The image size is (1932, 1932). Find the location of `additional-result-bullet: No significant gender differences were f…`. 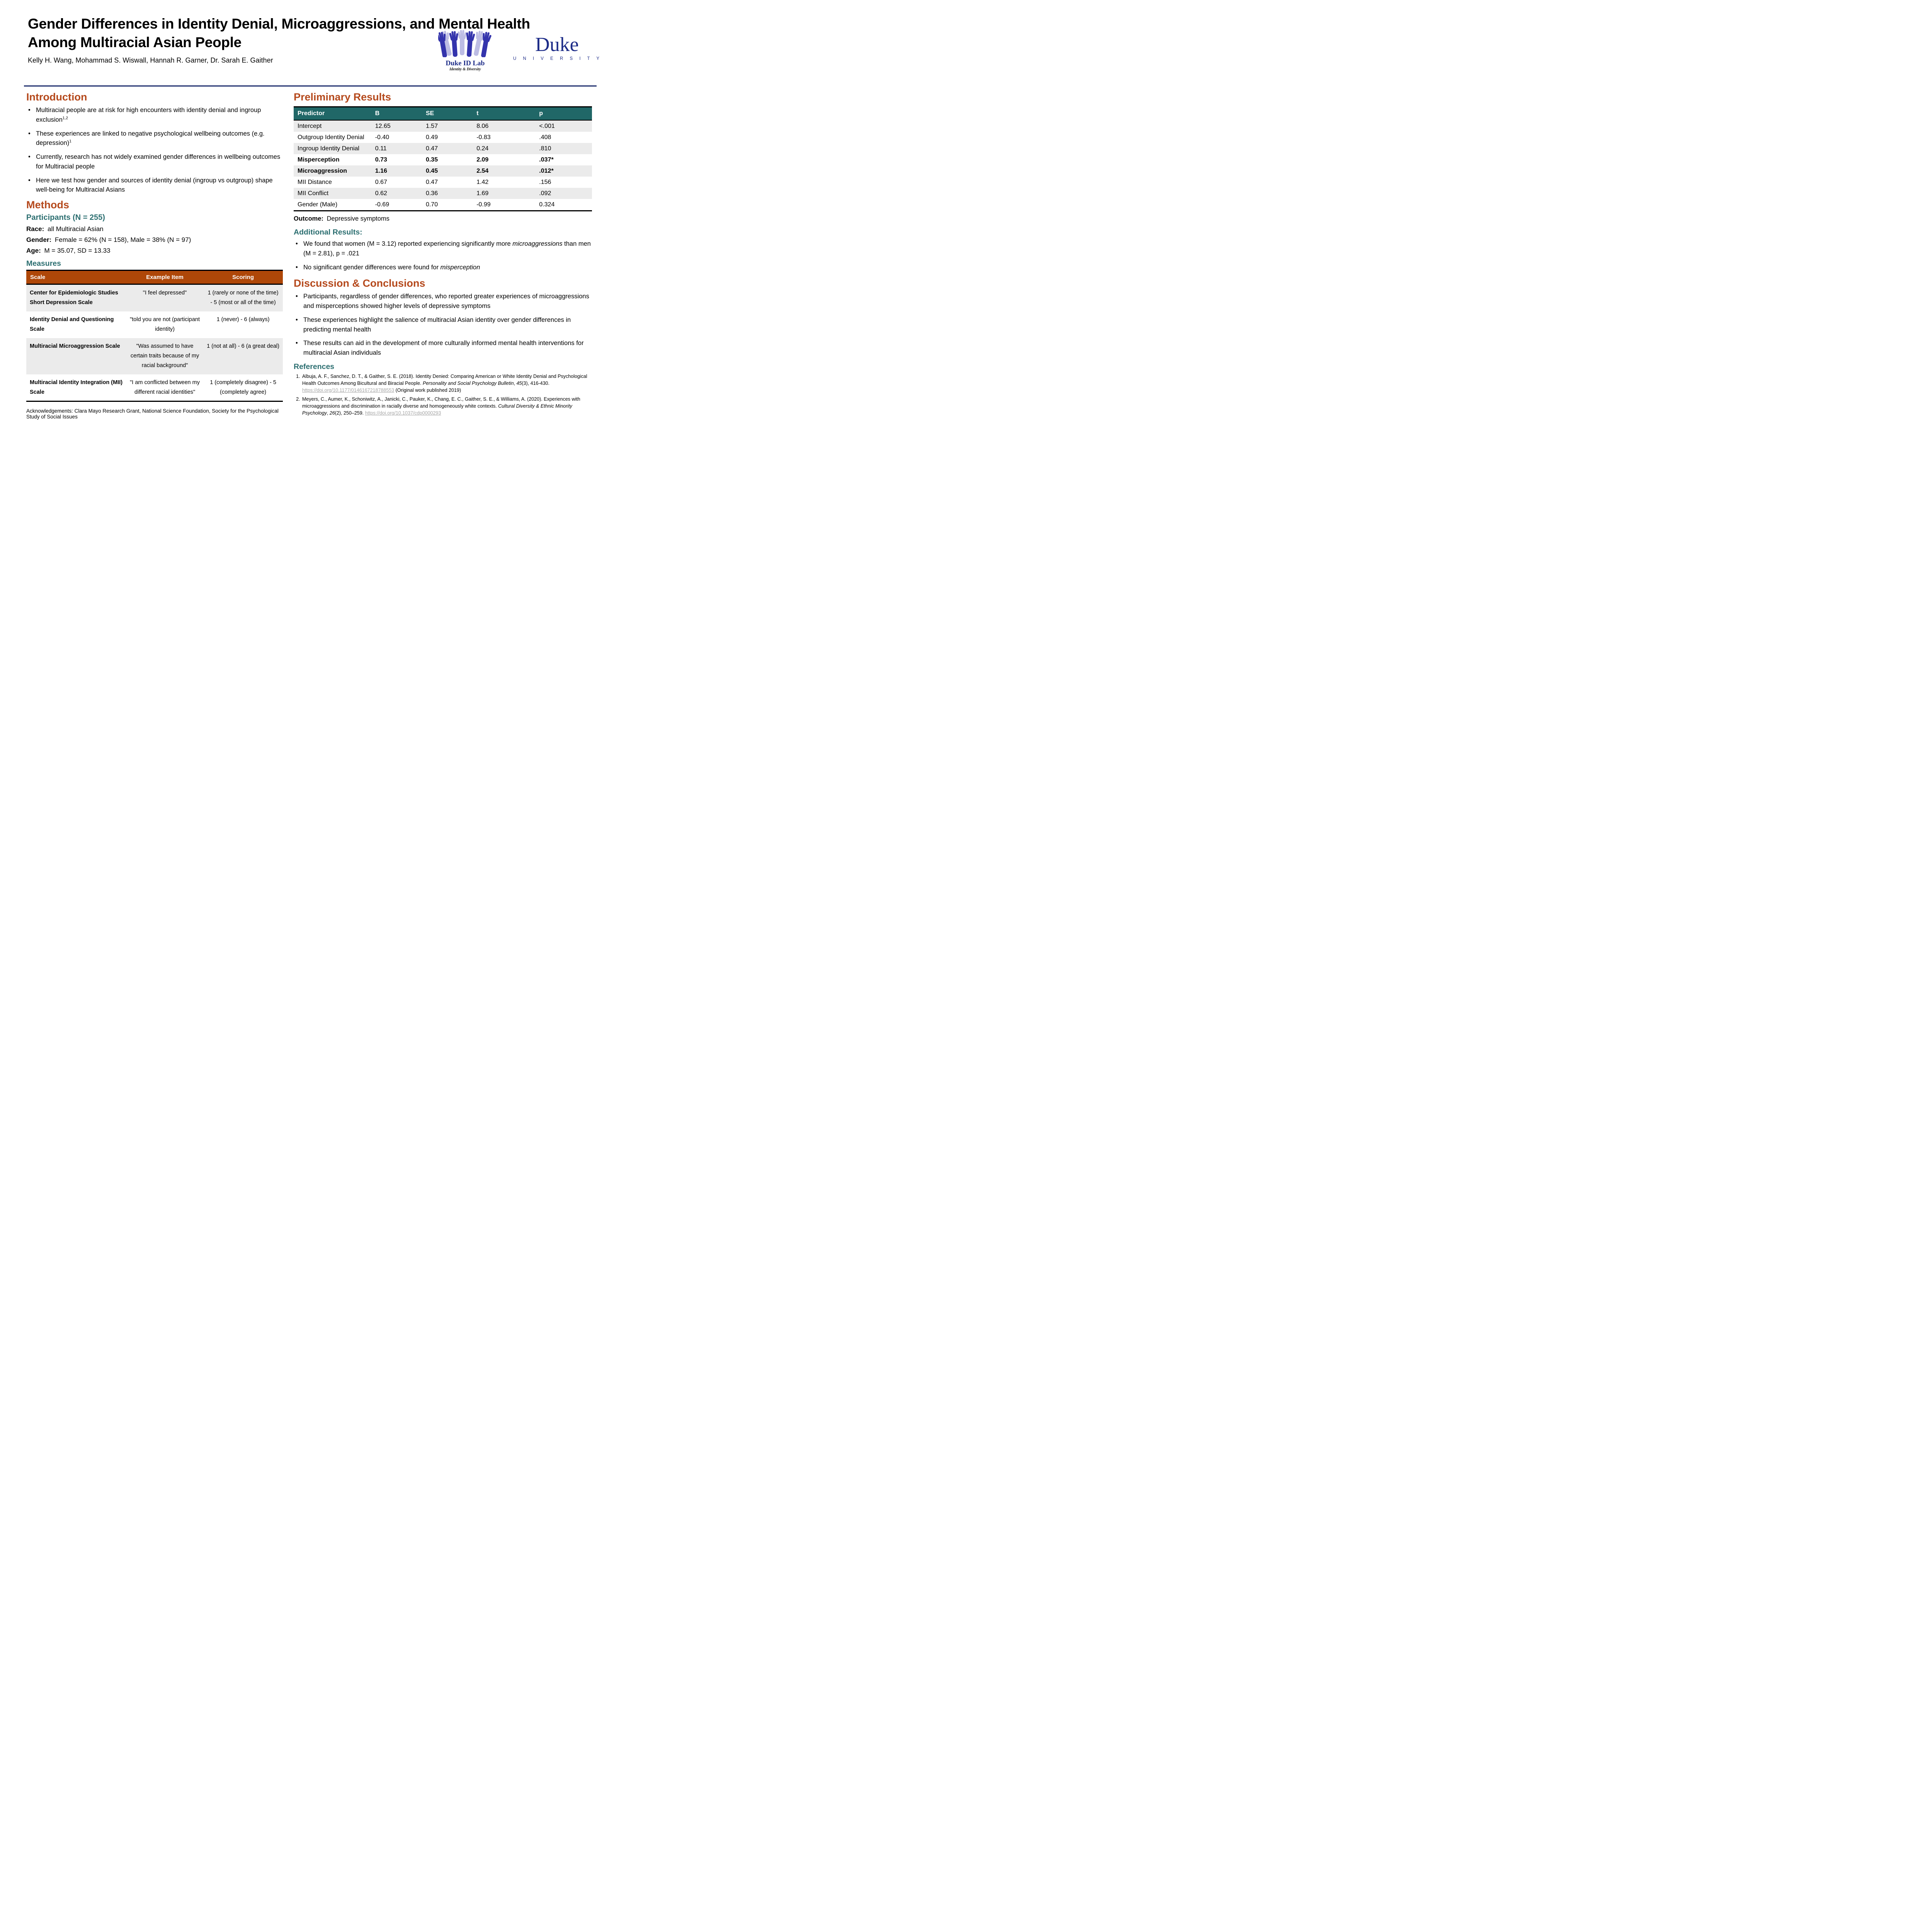

additional-result-bullet: No significant gender differences were f… is located at coordinates (443, 268).